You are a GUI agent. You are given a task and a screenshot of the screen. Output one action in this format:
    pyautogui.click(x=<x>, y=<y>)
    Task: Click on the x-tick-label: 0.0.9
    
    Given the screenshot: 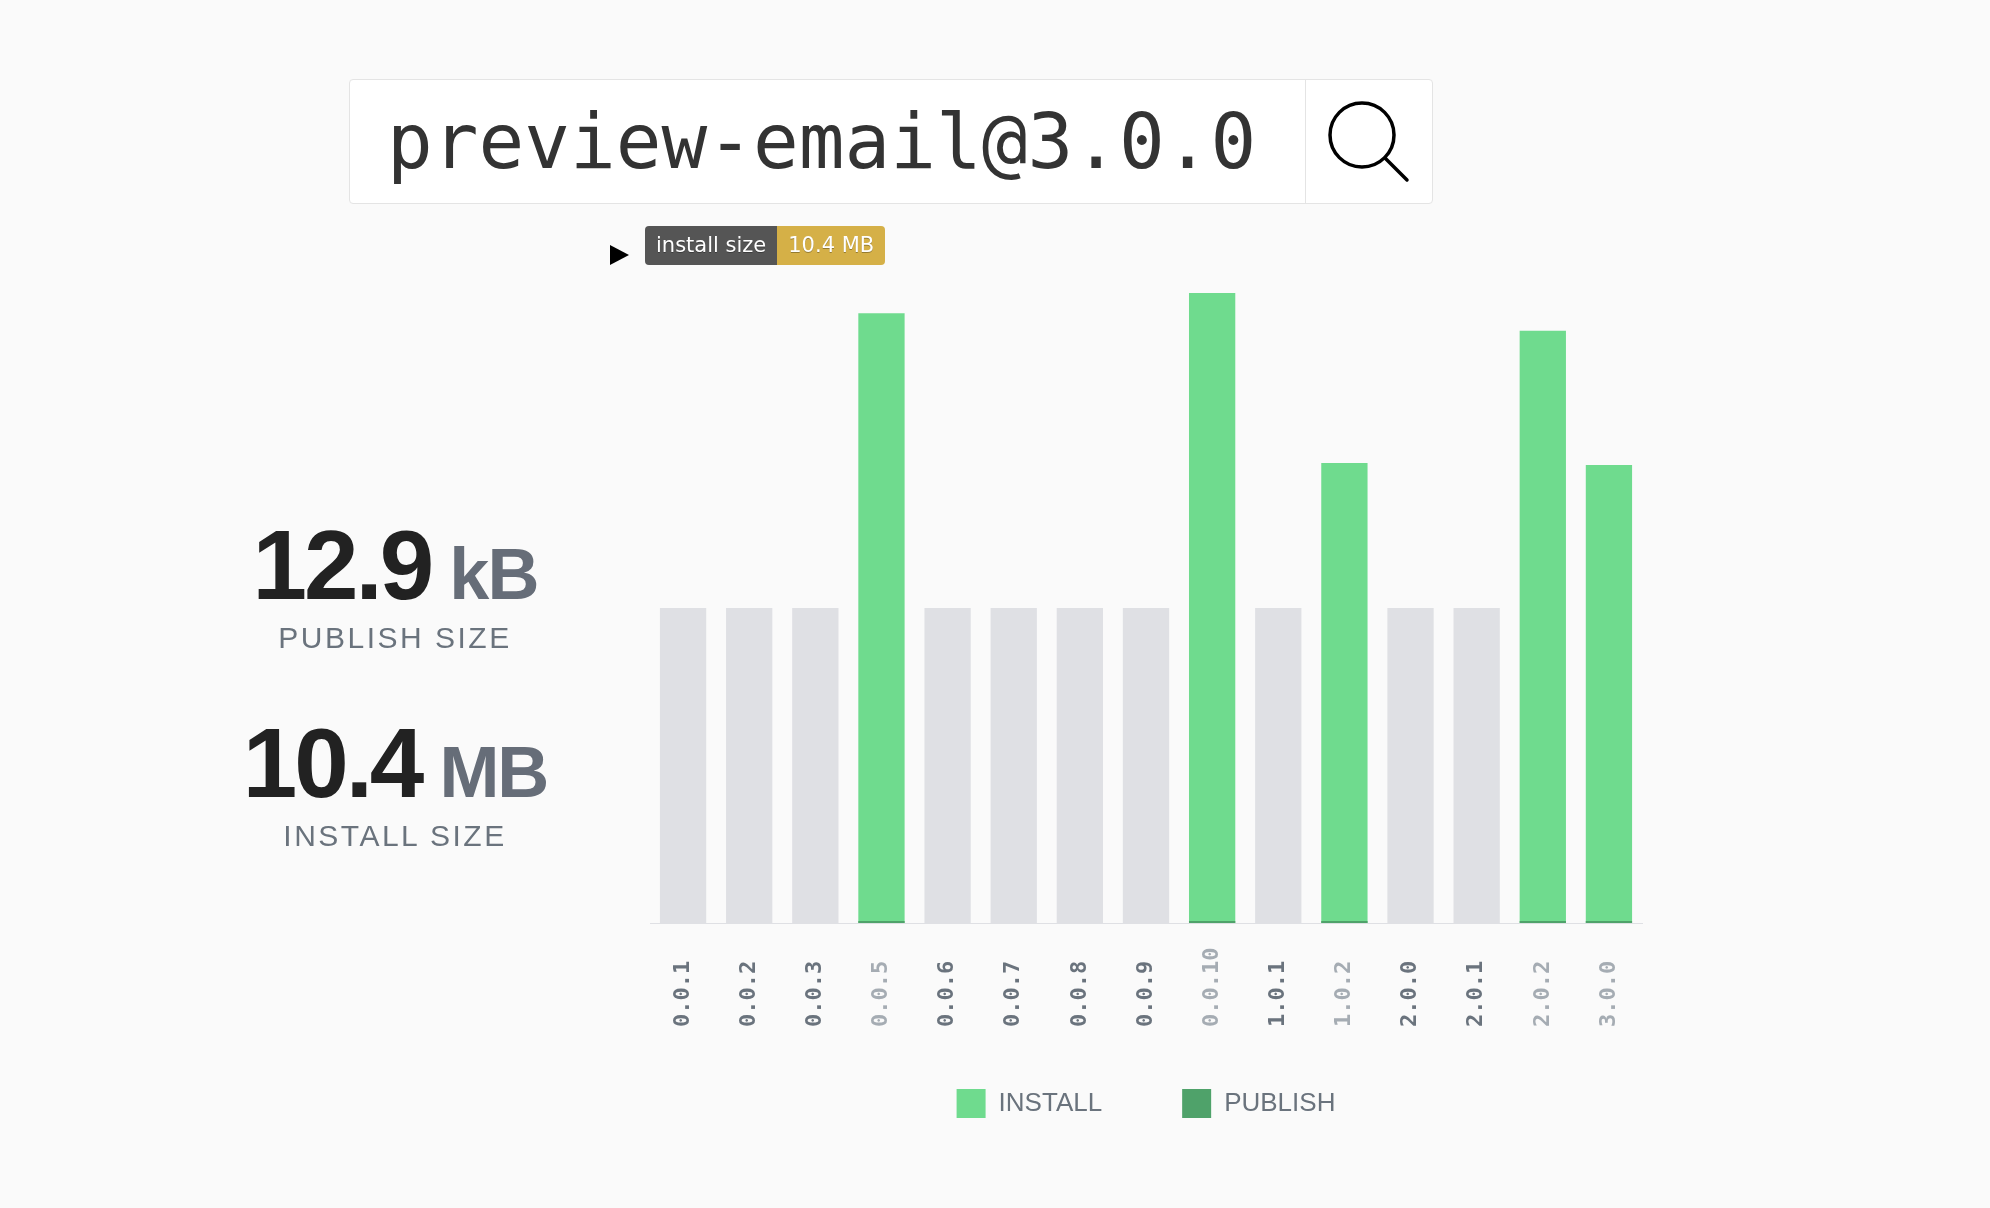 What is the action you would take?
    pyautogui.click(x=1144, y=993)
    